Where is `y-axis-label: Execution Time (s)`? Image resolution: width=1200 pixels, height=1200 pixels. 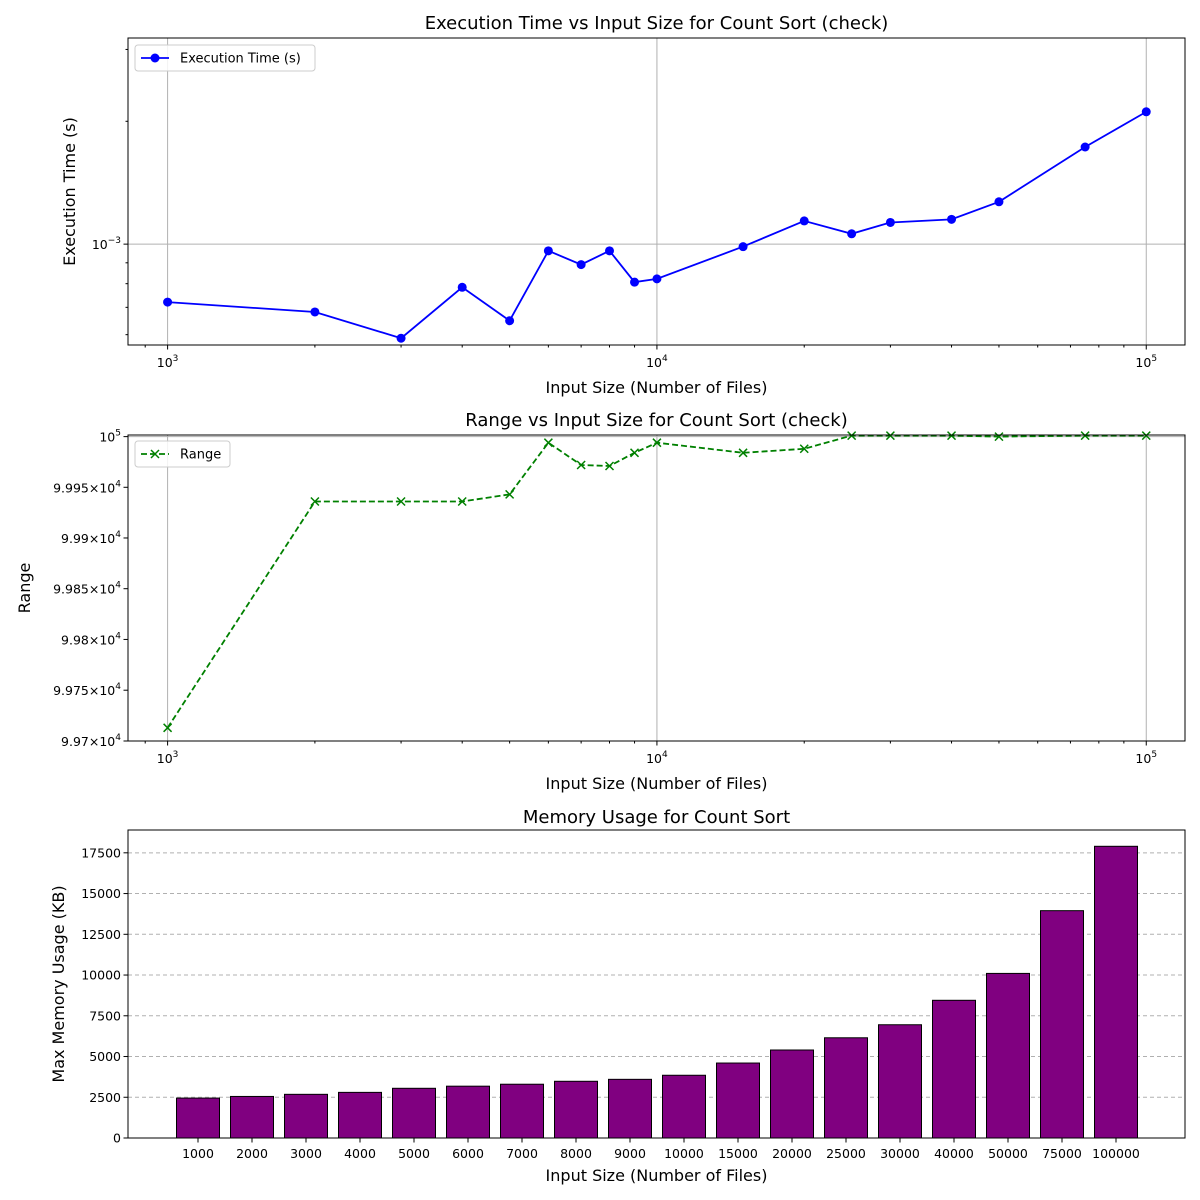 y-axis-label: Execution Time (s) is located at coordinates (69, 191).